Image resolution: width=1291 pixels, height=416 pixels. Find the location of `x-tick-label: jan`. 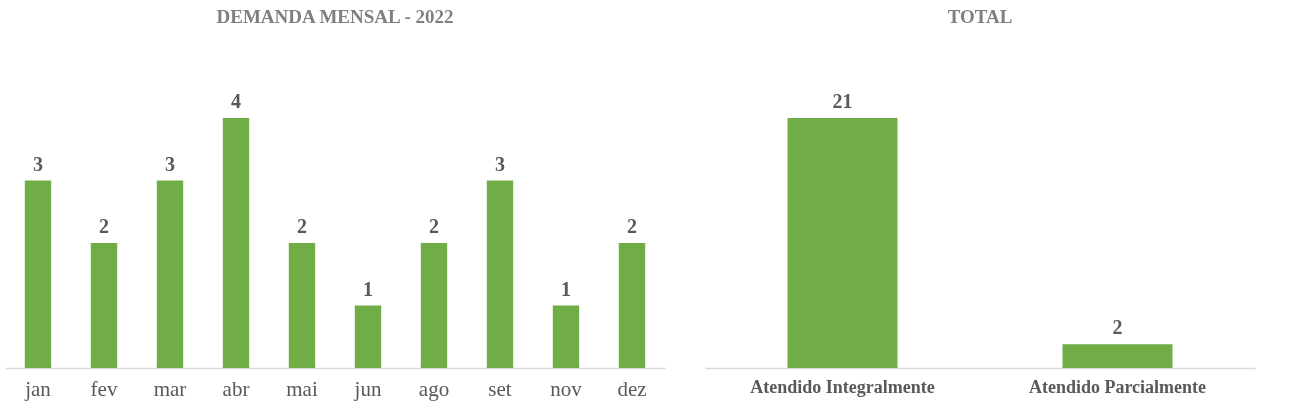

x-tick-label: jan is located at coordinates (38, 388).